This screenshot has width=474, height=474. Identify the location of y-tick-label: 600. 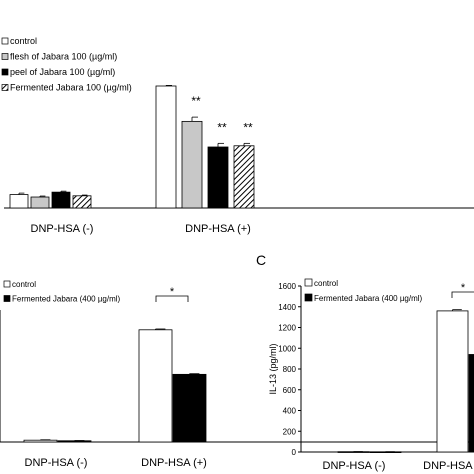
(290, 390).